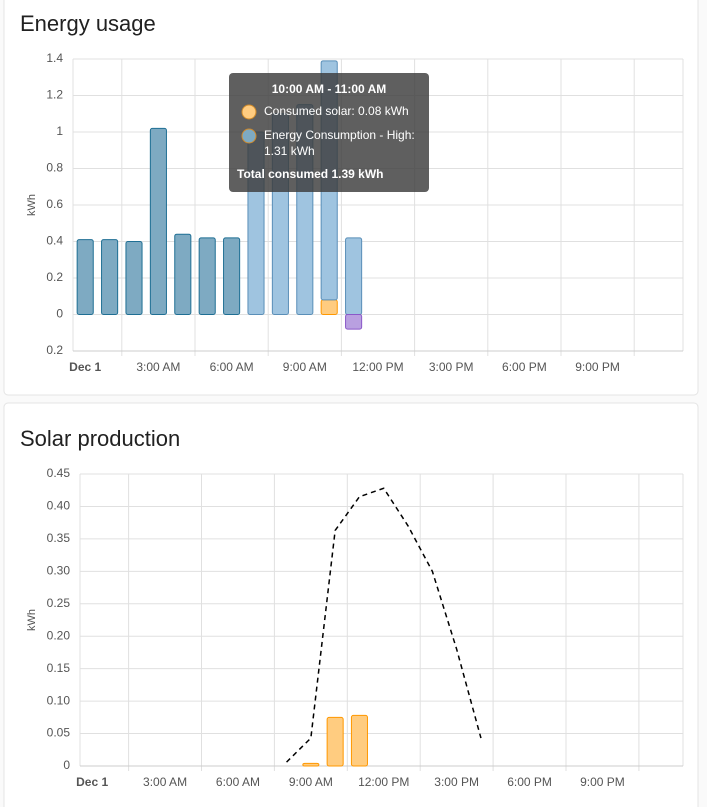 The width and height of the screenshot is (707, 807). What do you see at coordinates (54, 168) in the screenshot?
I see `y-tick-label: 0.8` at bounding box center [54, 168].